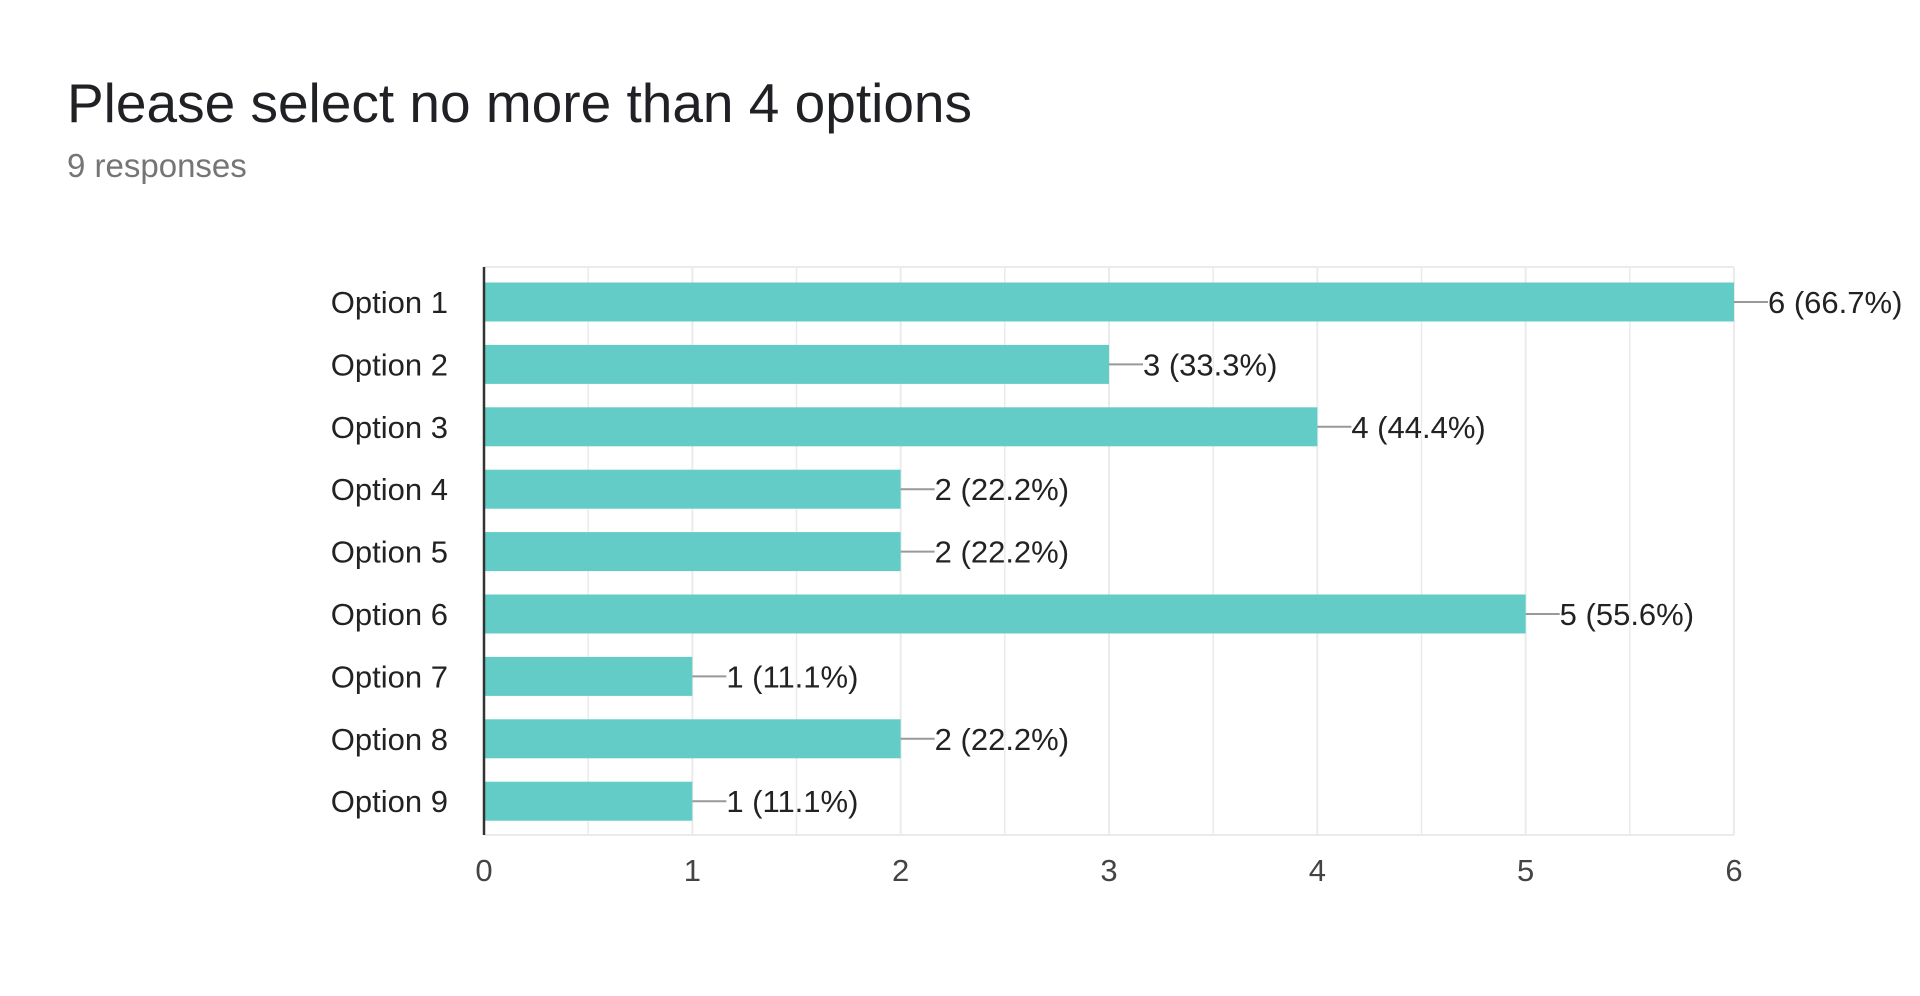  I want to click on category-label: Option 2, so click(389, 364).